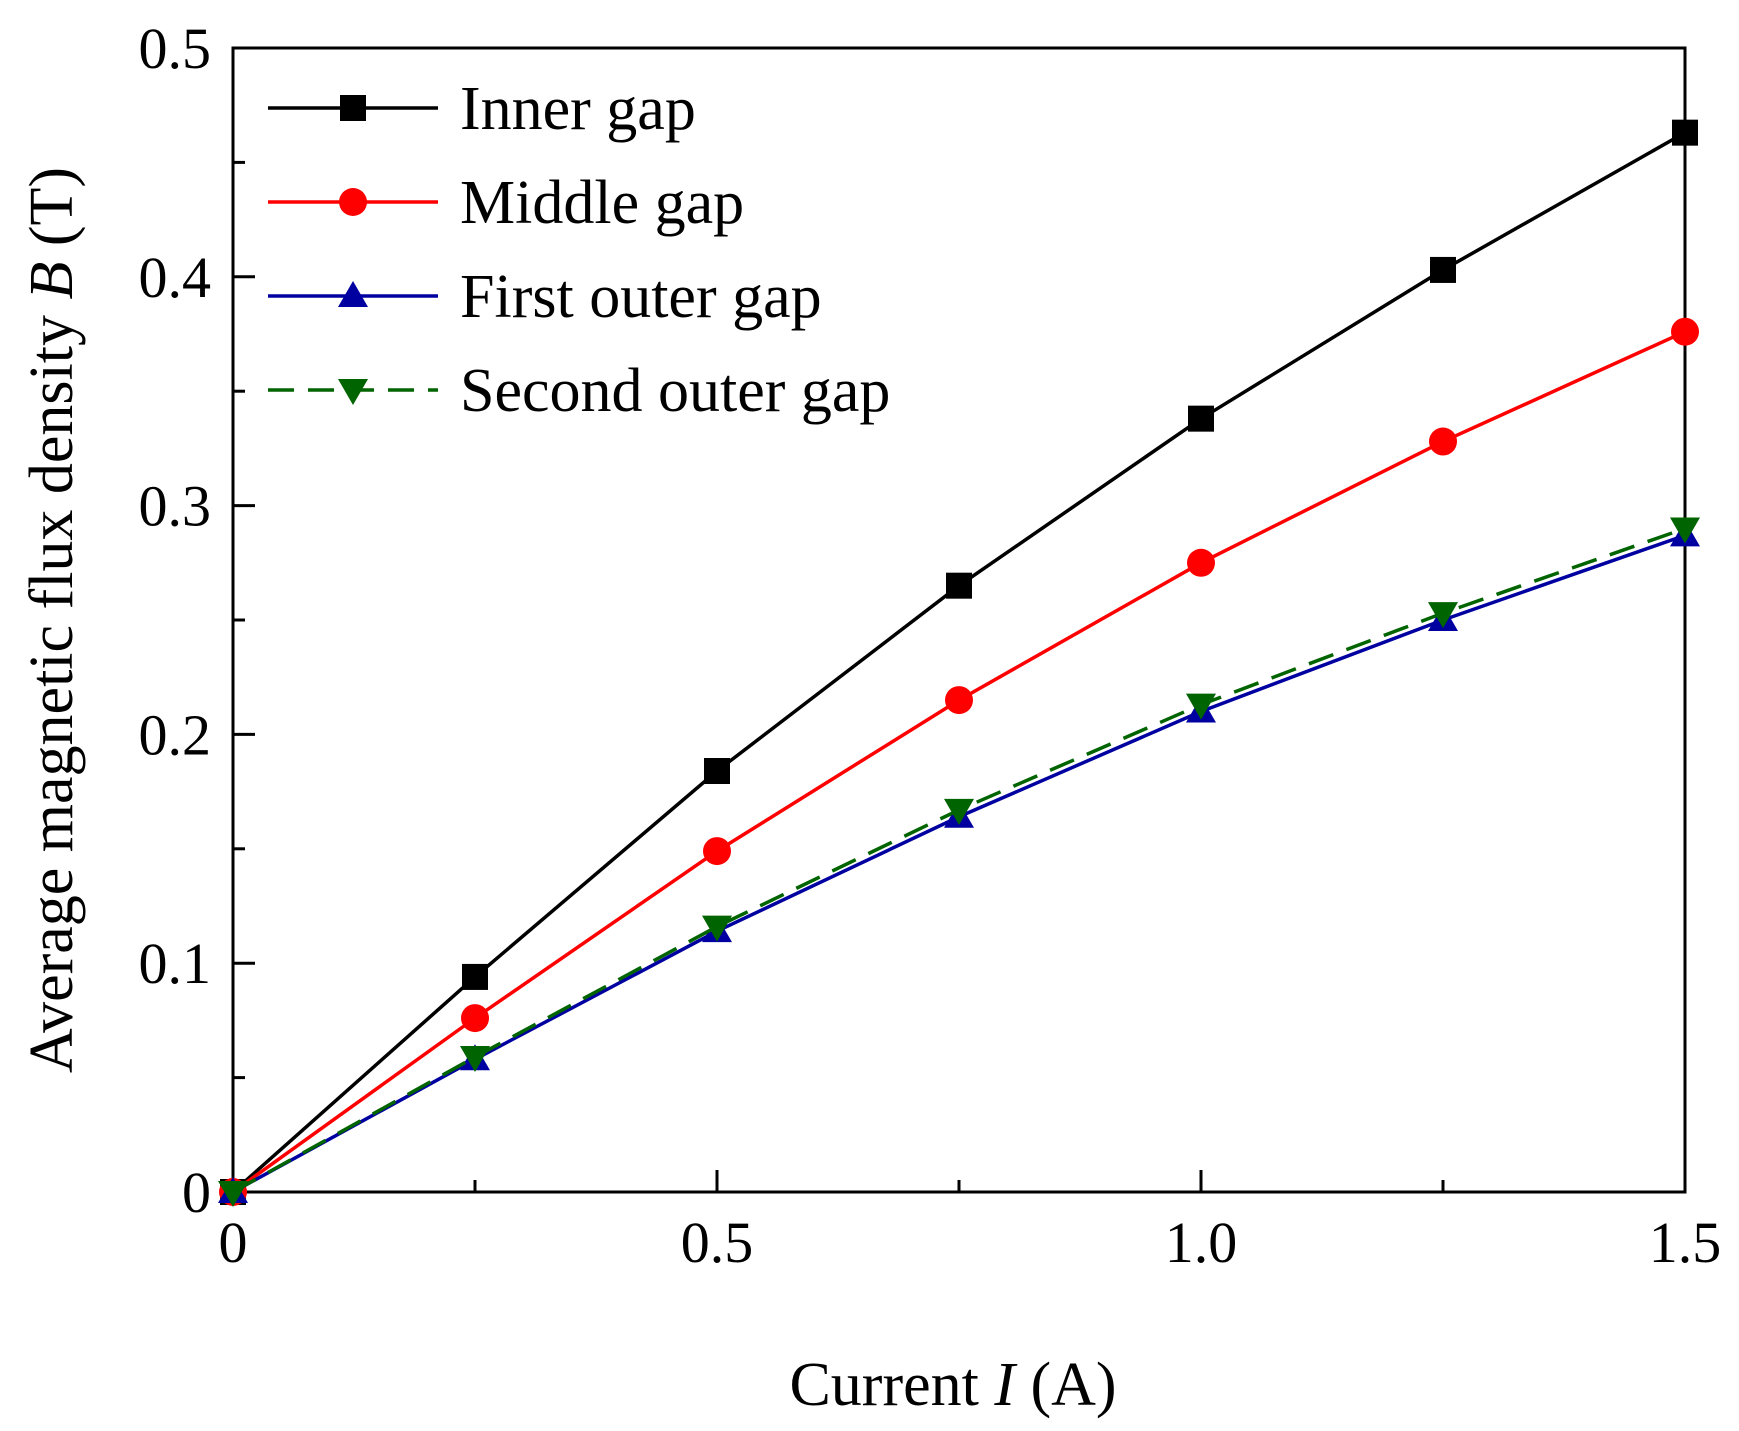  Describe the element at coordinates (891, 1385) in the screenshot. I see `x-axis-title-prefix: Current` at that location.